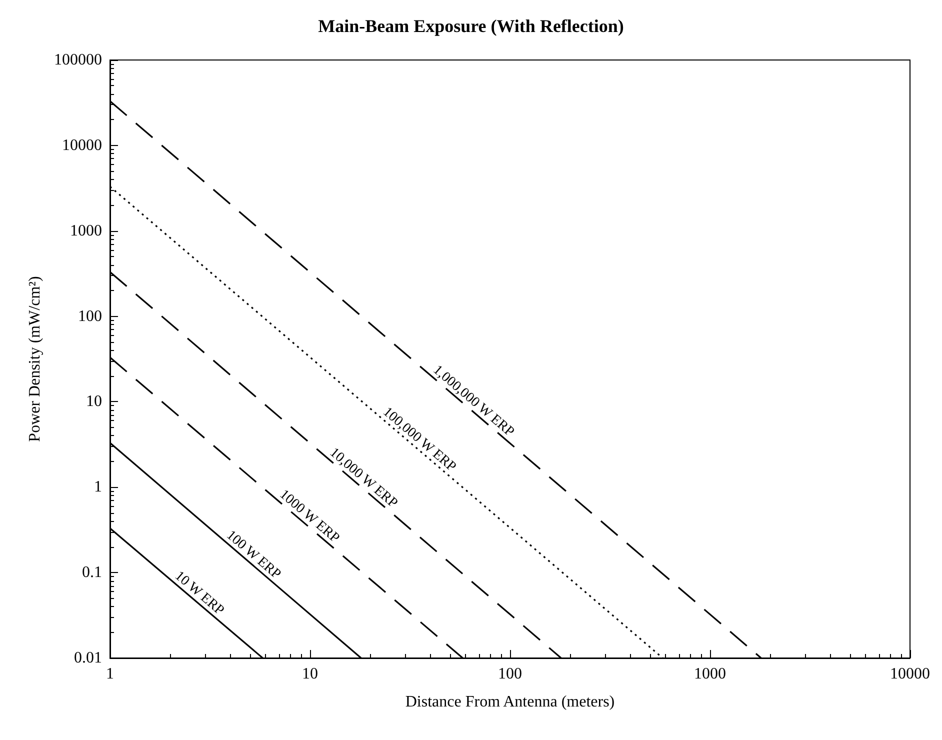 The image size is (942, 740). What do you see at coordinates (471, 26) in the screenshot?
I see `chart-title: Main-Beam Exposure (With Reflection)` at bounding box center [471, 26].